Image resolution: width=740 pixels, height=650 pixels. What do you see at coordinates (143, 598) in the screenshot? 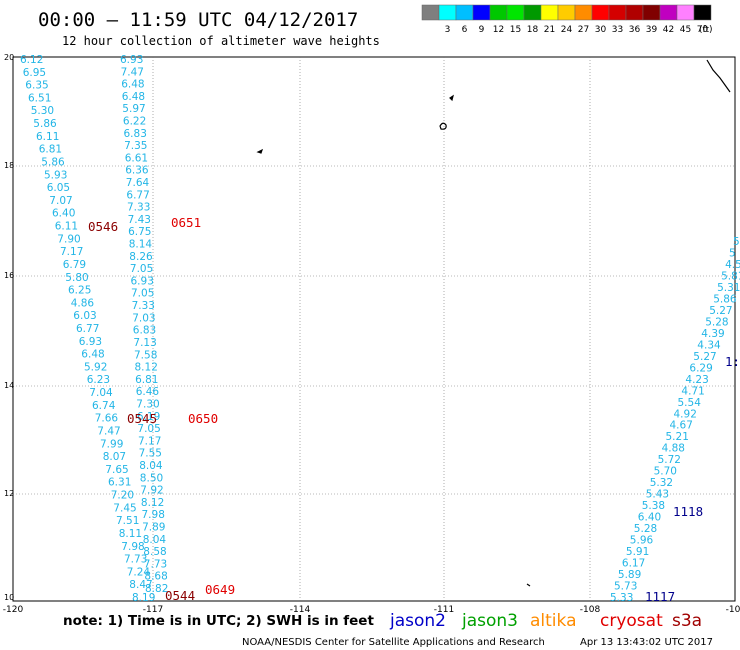
I see `swh-value: 8.19` at bounding box center [143, 598].